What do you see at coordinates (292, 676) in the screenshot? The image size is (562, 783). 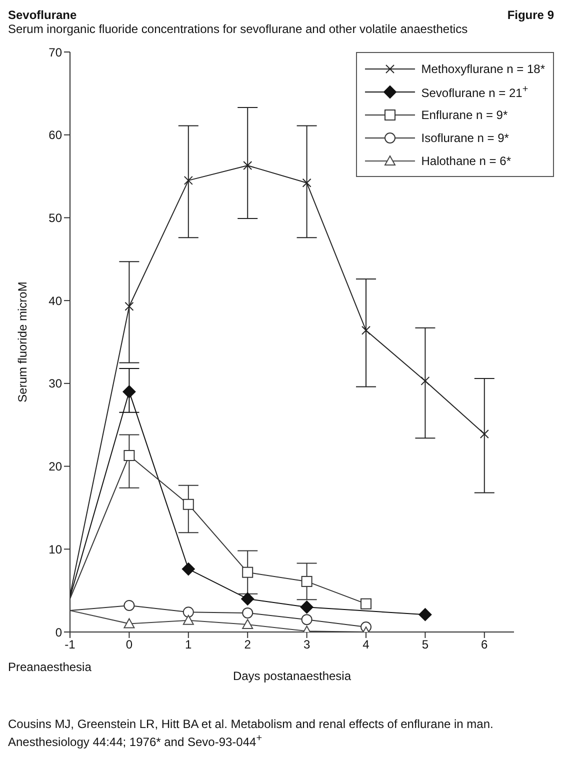 I see `x-axis-title: Days postanaesthesia` at bounding box center [292, 676].